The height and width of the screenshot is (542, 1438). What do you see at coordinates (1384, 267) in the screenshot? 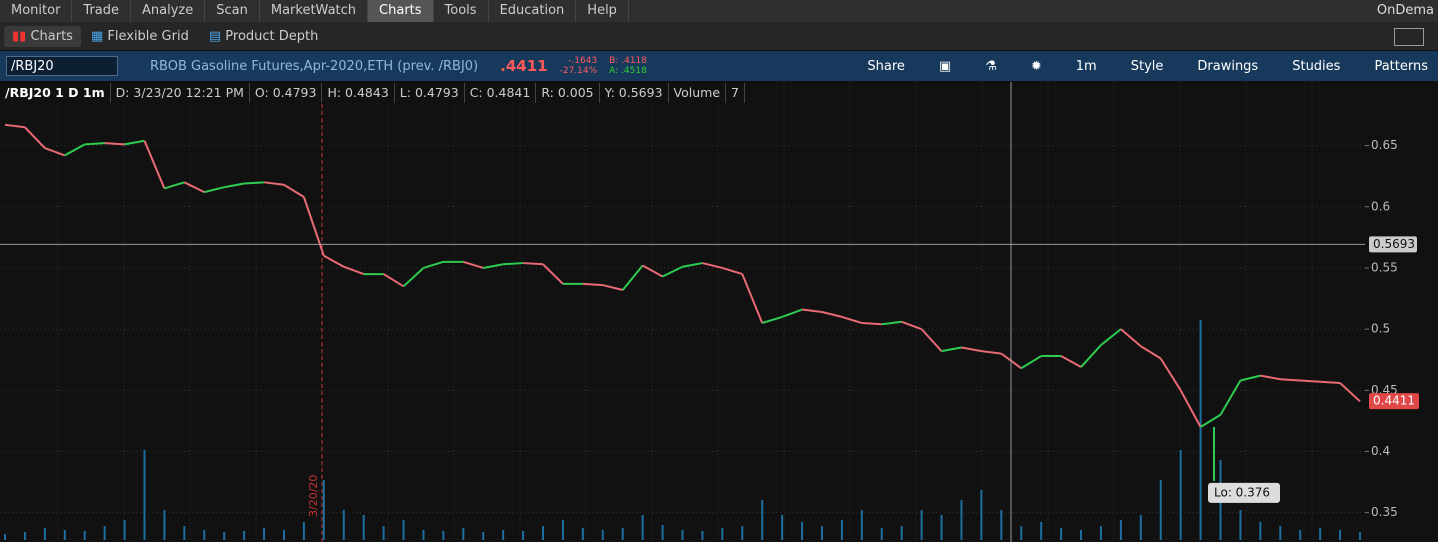
I see `y-tick-label: 0.55` at bounding box center [1384, 267].